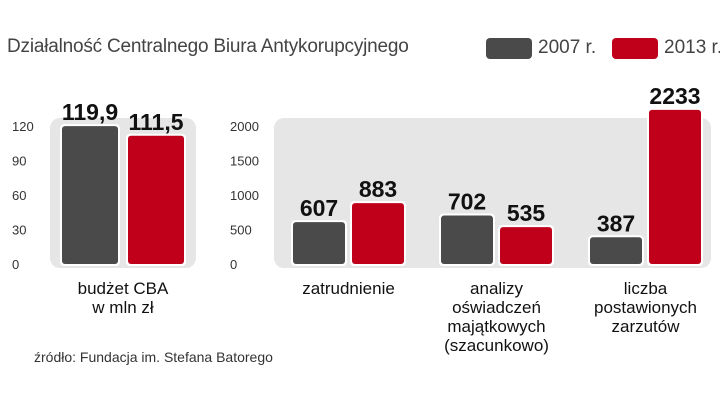  What do you see at coordinates (23, 126) in the screenshot?
I see `y-tick-label: 120` at bounding box center [23, 126].